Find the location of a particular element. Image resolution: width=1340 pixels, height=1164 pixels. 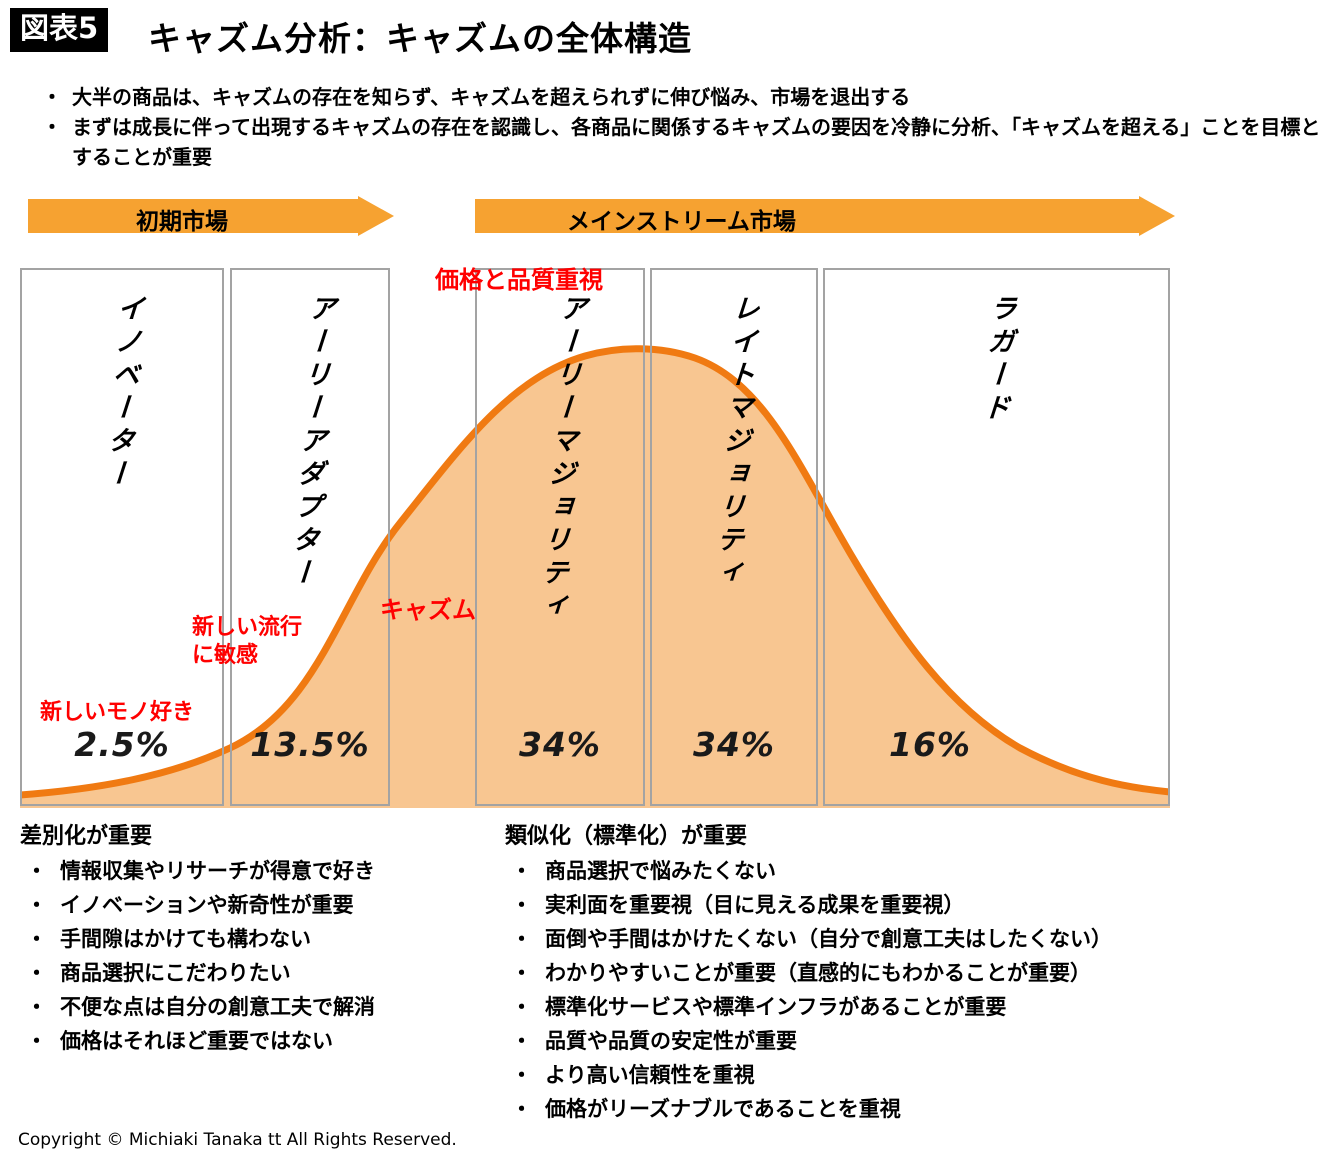

segment-early-adopters: アーリーアダプター 13.5% is located at coordinates (310, 537).